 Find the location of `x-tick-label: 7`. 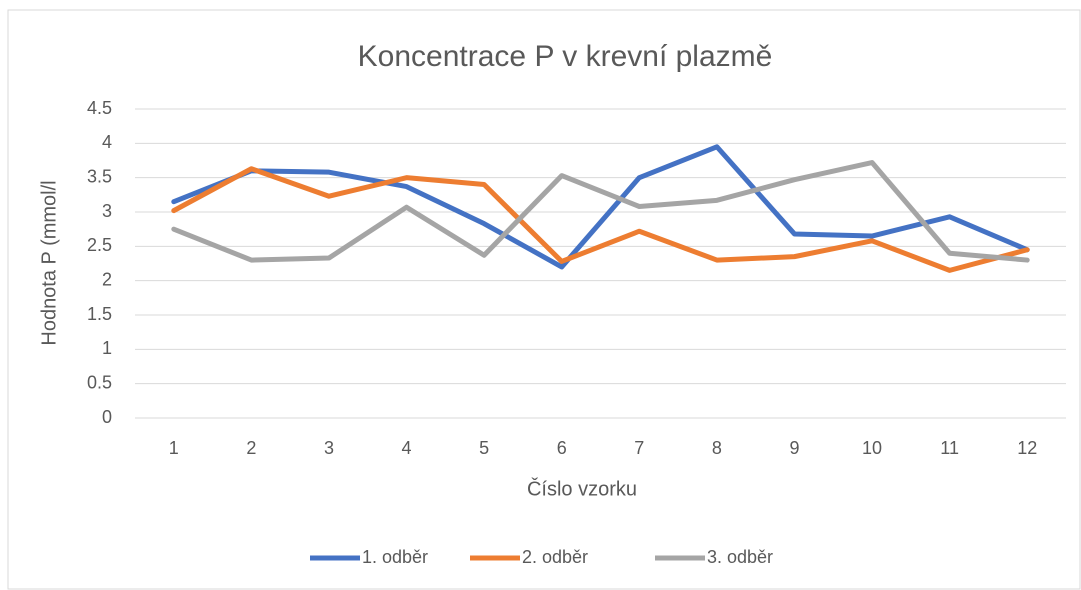

x-tick-label: 7 is located at coordinates (639, 448).